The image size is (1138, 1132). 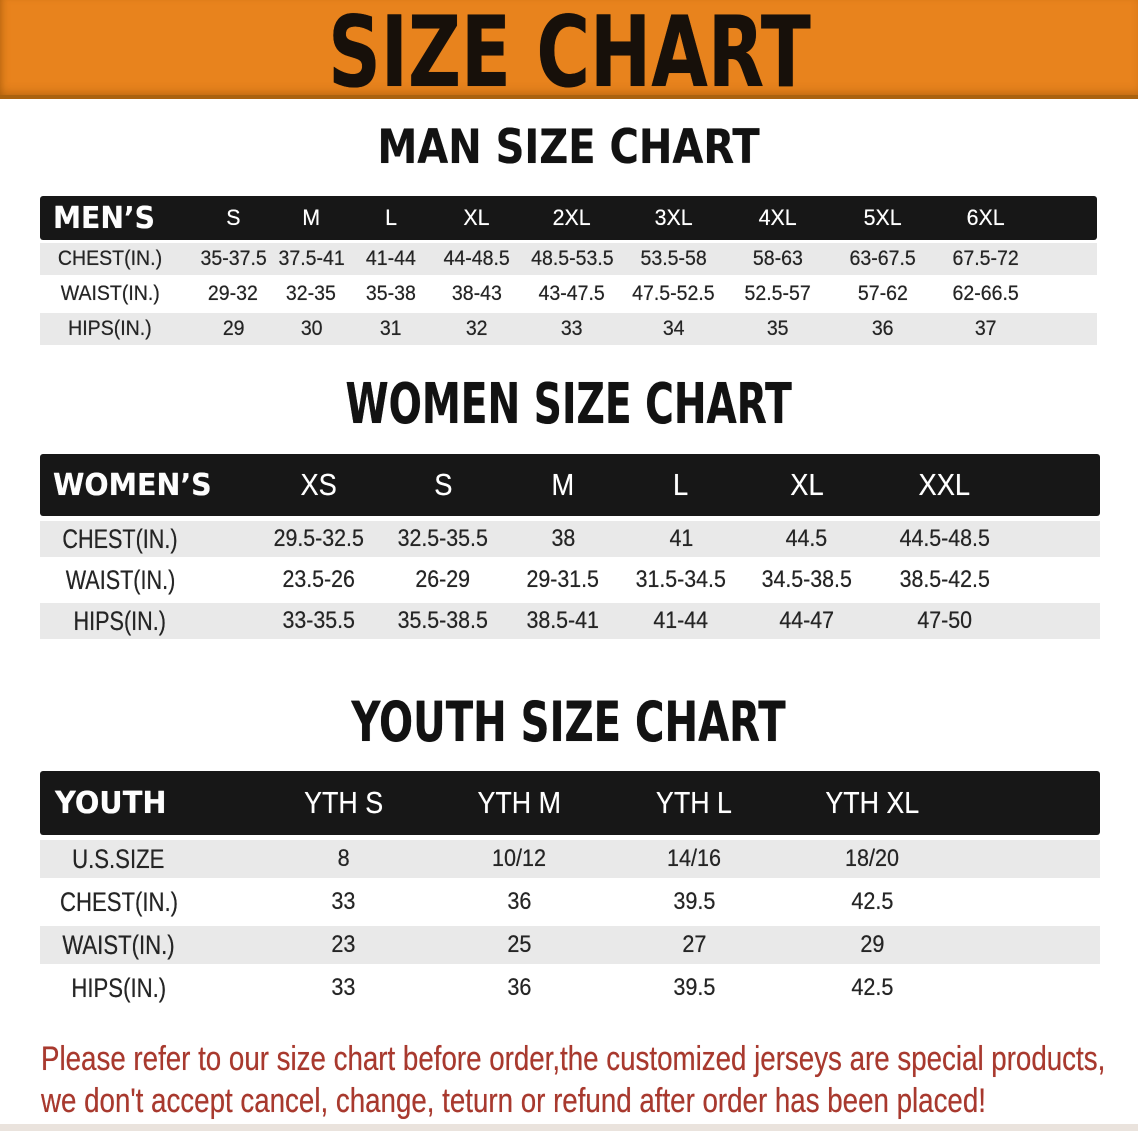 I want to click on size-value-cell: 33-35.5, so click(x=318, y=621).